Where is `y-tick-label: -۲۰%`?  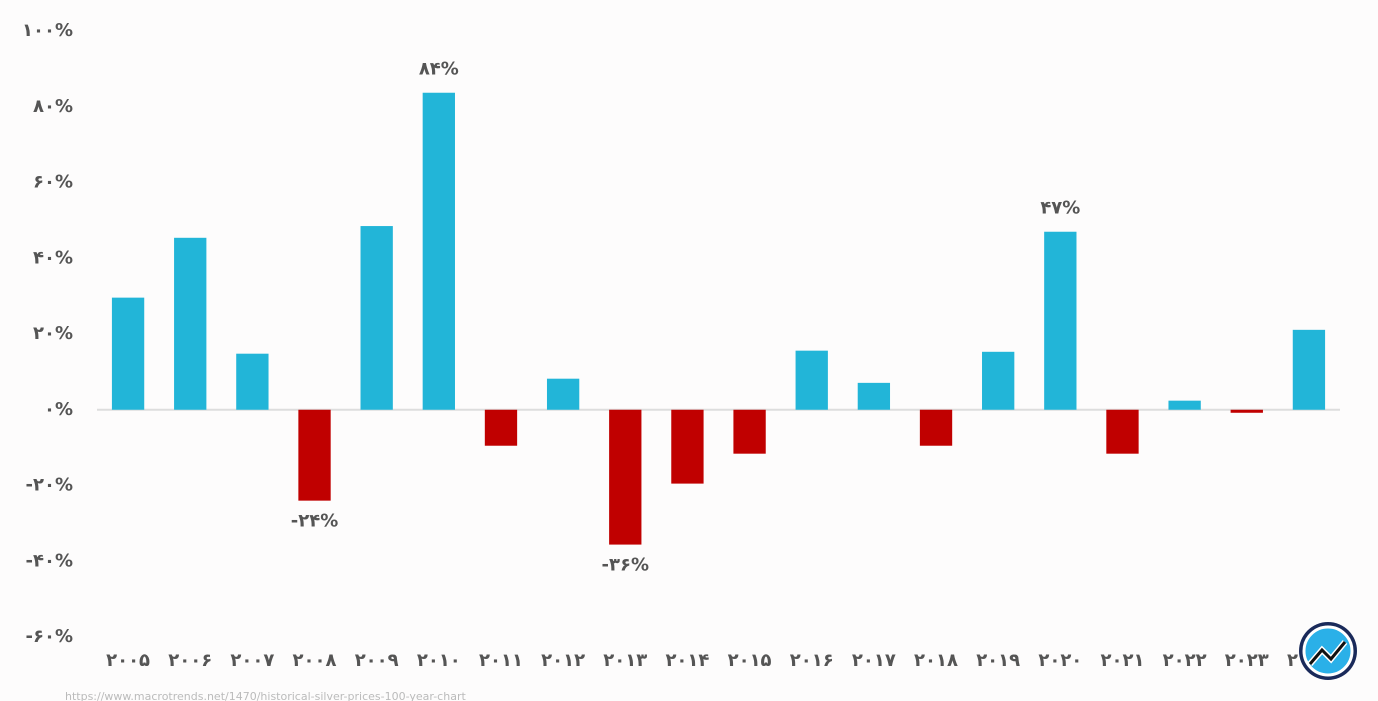 y-tick-label: -۲۰% is located at coordinates (49, 485).